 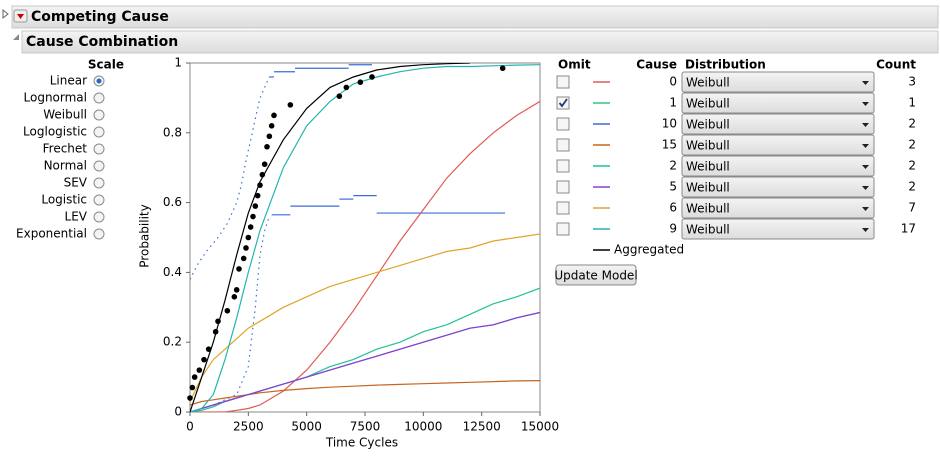 What do you see at coordinates (482, 427) in the screenshot?
I see `x-tick-label: 12500` at bounding box center [482, 427].